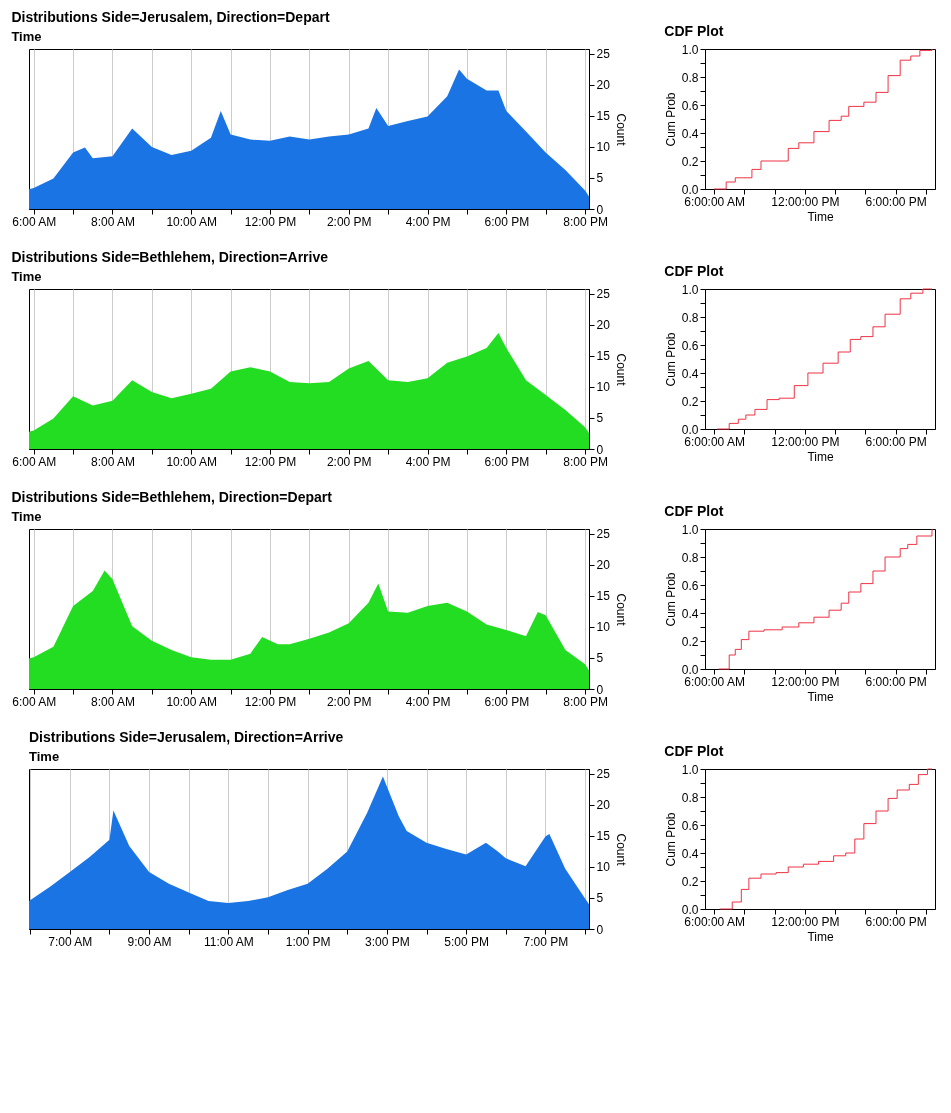 This screenshot has width=951, height=1113. I want to click on x-tick-label: 9:00 AM, so click(149, 941).